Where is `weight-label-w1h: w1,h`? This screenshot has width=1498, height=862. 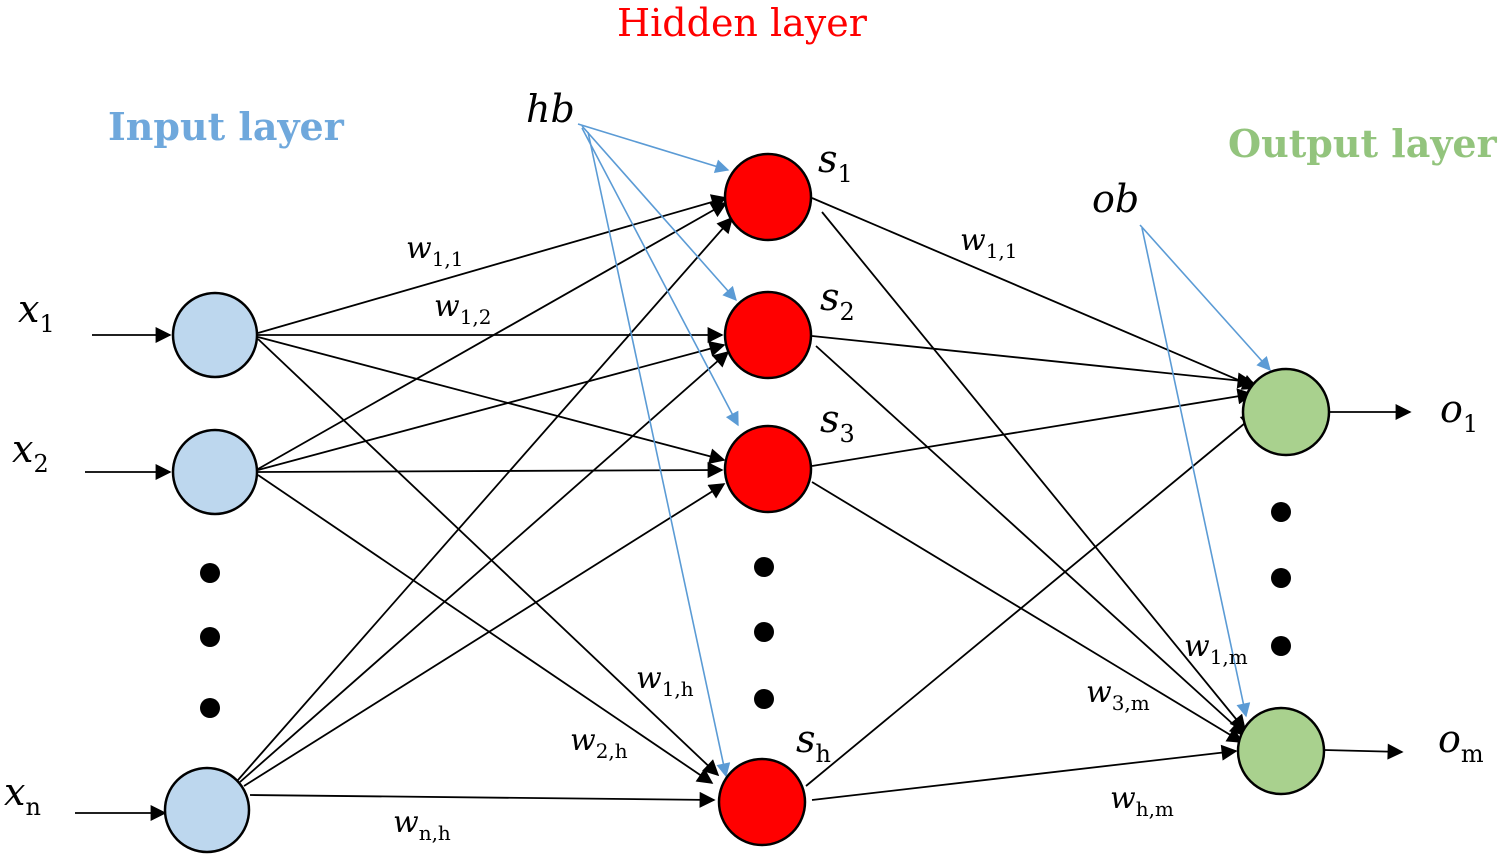 weight-label-w1h: w1,h is located at coordinates (665, 681).